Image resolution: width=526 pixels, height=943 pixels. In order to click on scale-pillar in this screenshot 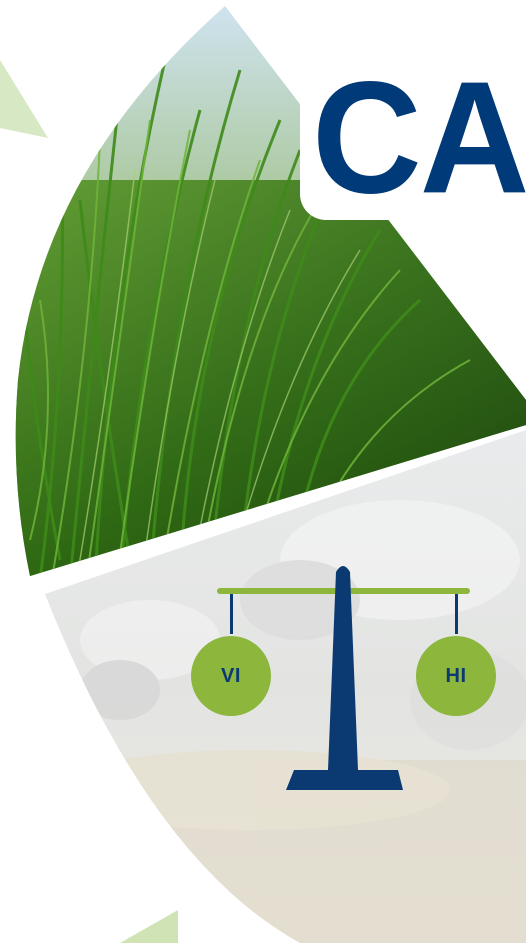, I will do `click(343, 668)`.